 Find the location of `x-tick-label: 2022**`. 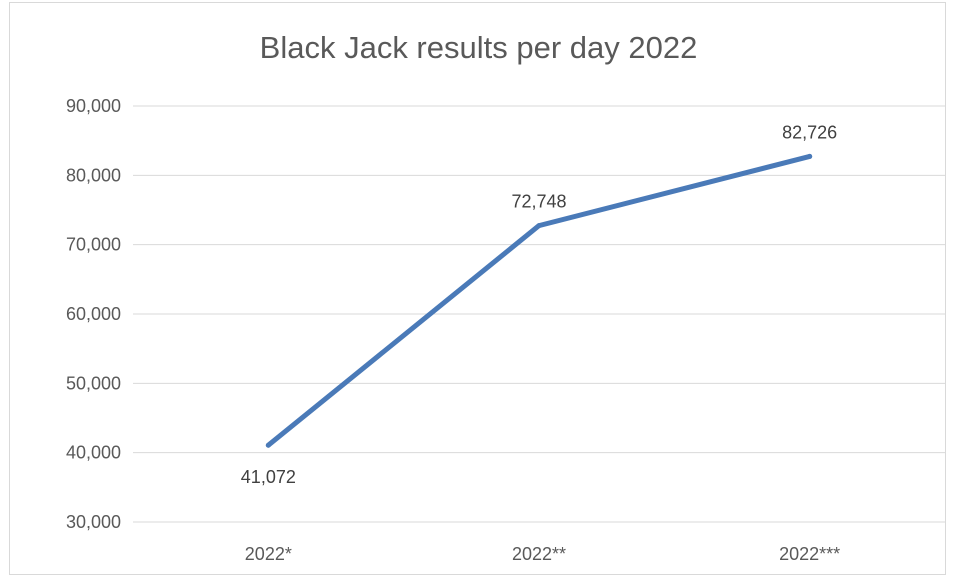

x-tick-label: 2022** is located at coordinates (539, 554).